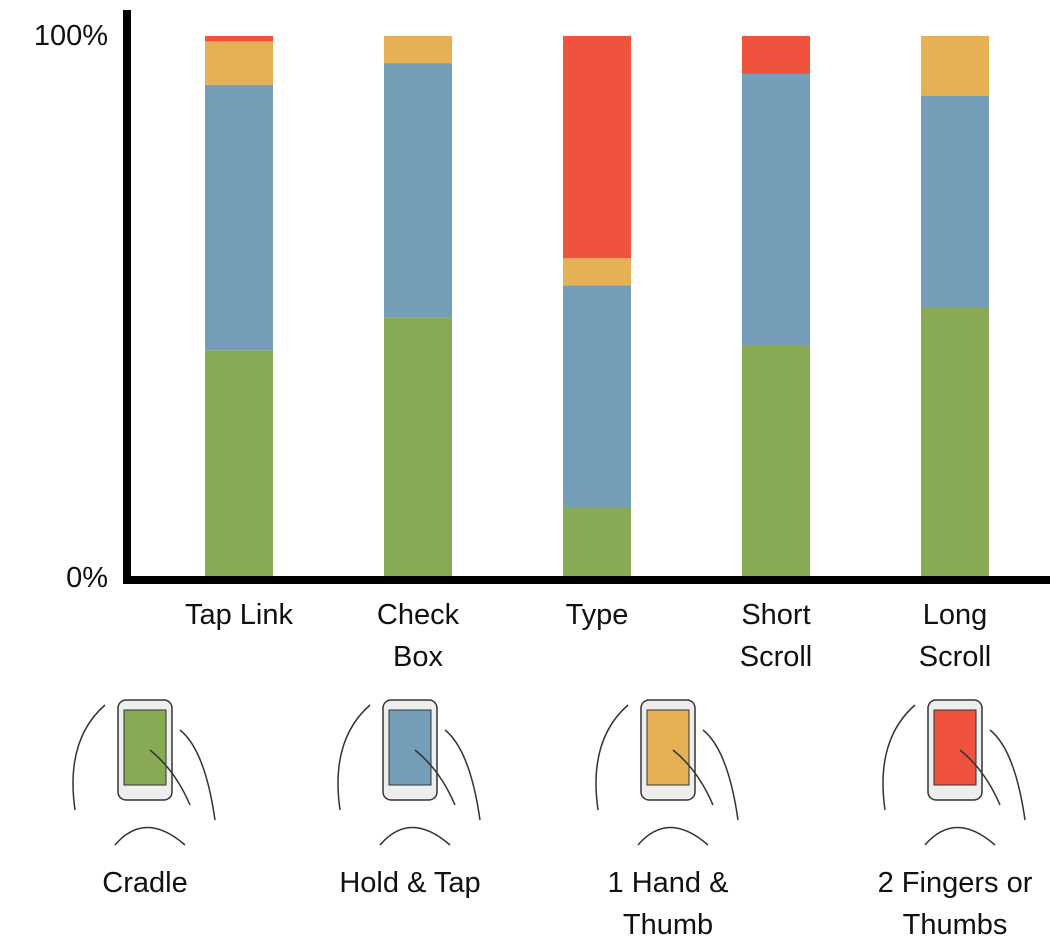 The height and width of the screenshot is (937, 1050). What do you see at coordinates (87, 578) in the screenshot?
I see `y-tick-label: 0%` at bounding box center [87, 578].